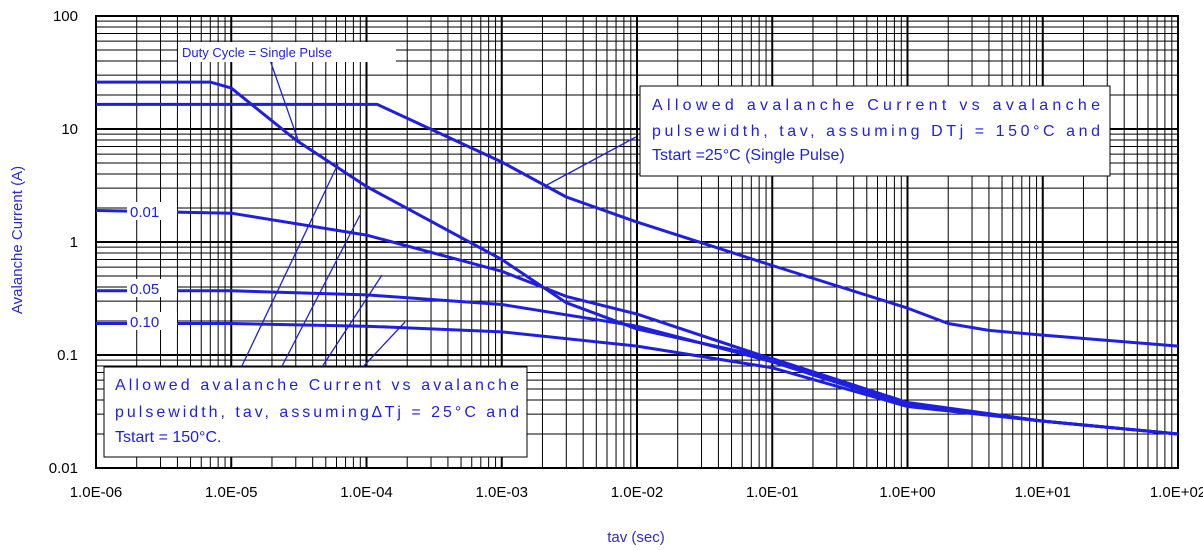 The height and width of the screenshot is (550, 1203). What do you see at coordinates (366, 492) in the screenshot?
I see `x-tick-label: 1.0E-04` at bounding box center [366, 492].